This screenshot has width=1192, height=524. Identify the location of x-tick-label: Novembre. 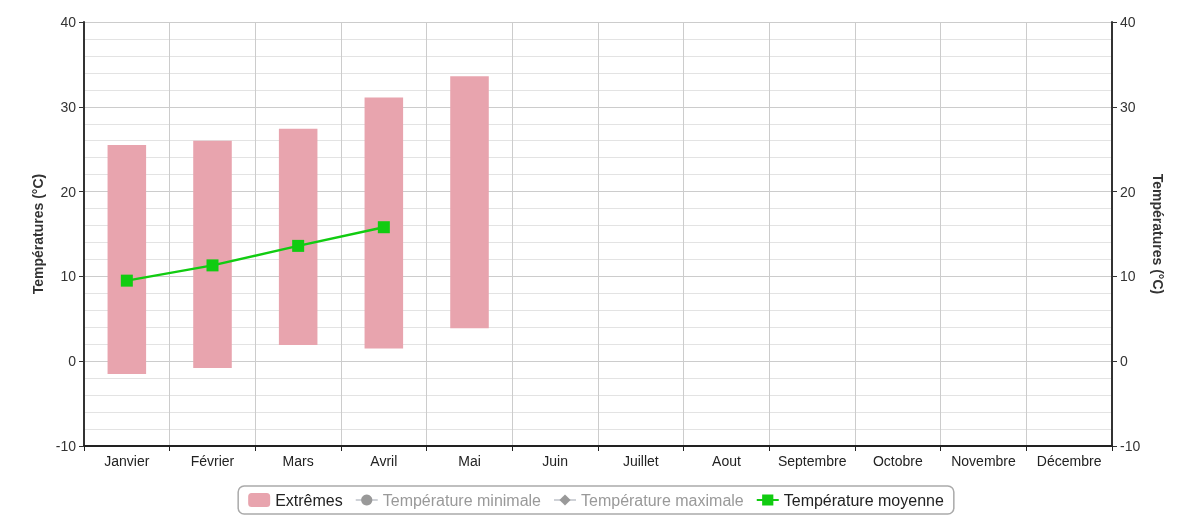
(983, 461).